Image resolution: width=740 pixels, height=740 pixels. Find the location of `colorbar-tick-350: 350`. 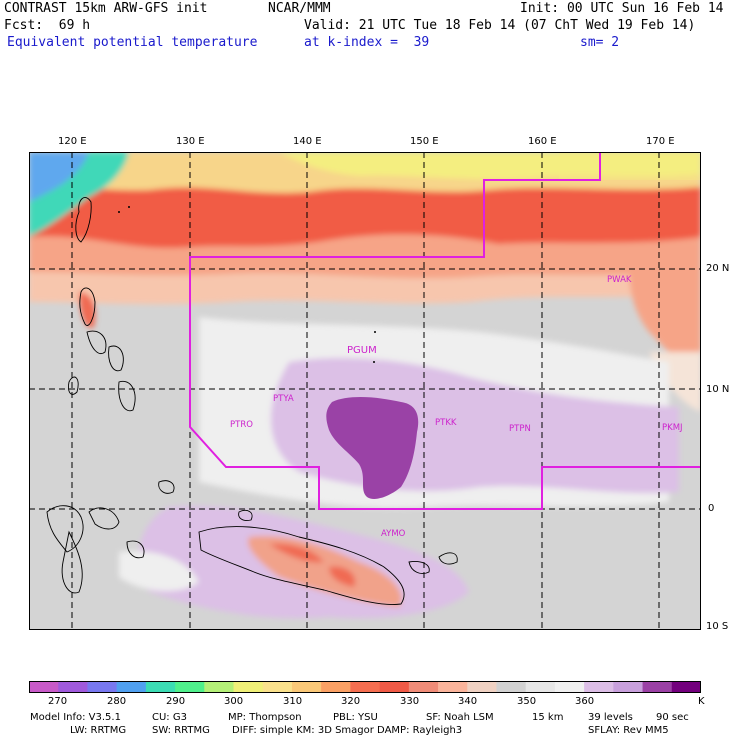

colorbar-tick-350: 350 is located at coordinates (527, 701).